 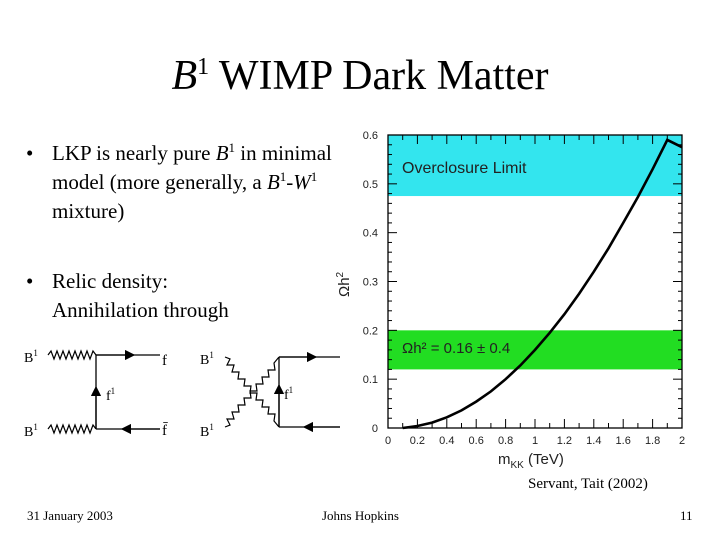 I want to click on footer-institution: Johns Hopkins, so click(x=360, y=515).